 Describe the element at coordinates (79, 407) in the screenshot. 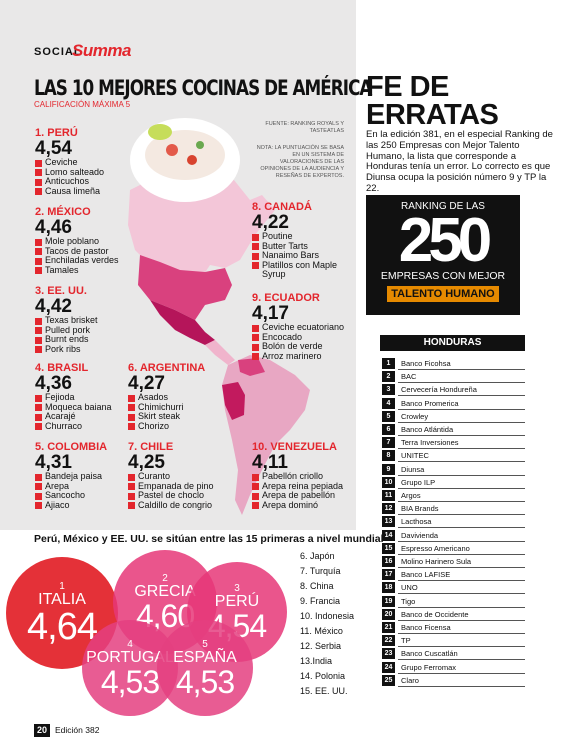

I see `dish: Moqueca baiana` at that location.